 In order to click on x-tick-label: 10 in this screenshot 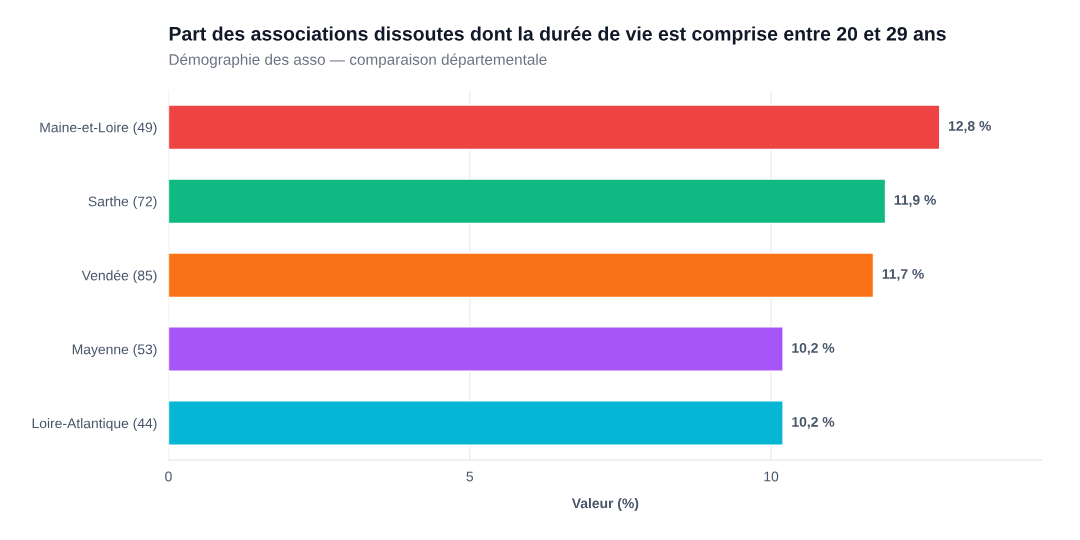, I will do `click(771, 476)`.